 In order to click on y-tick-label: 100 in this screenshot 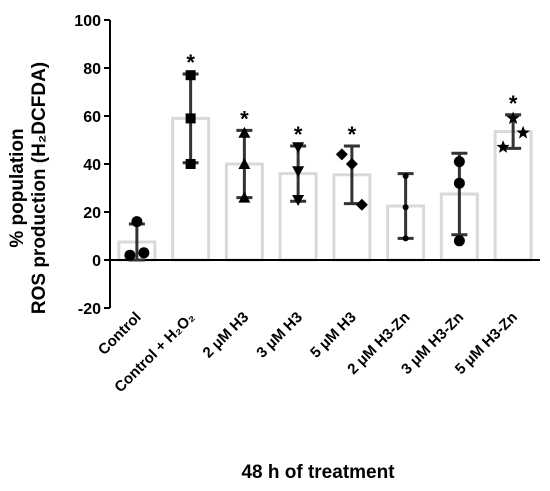, I will do `click(87, 21)`.